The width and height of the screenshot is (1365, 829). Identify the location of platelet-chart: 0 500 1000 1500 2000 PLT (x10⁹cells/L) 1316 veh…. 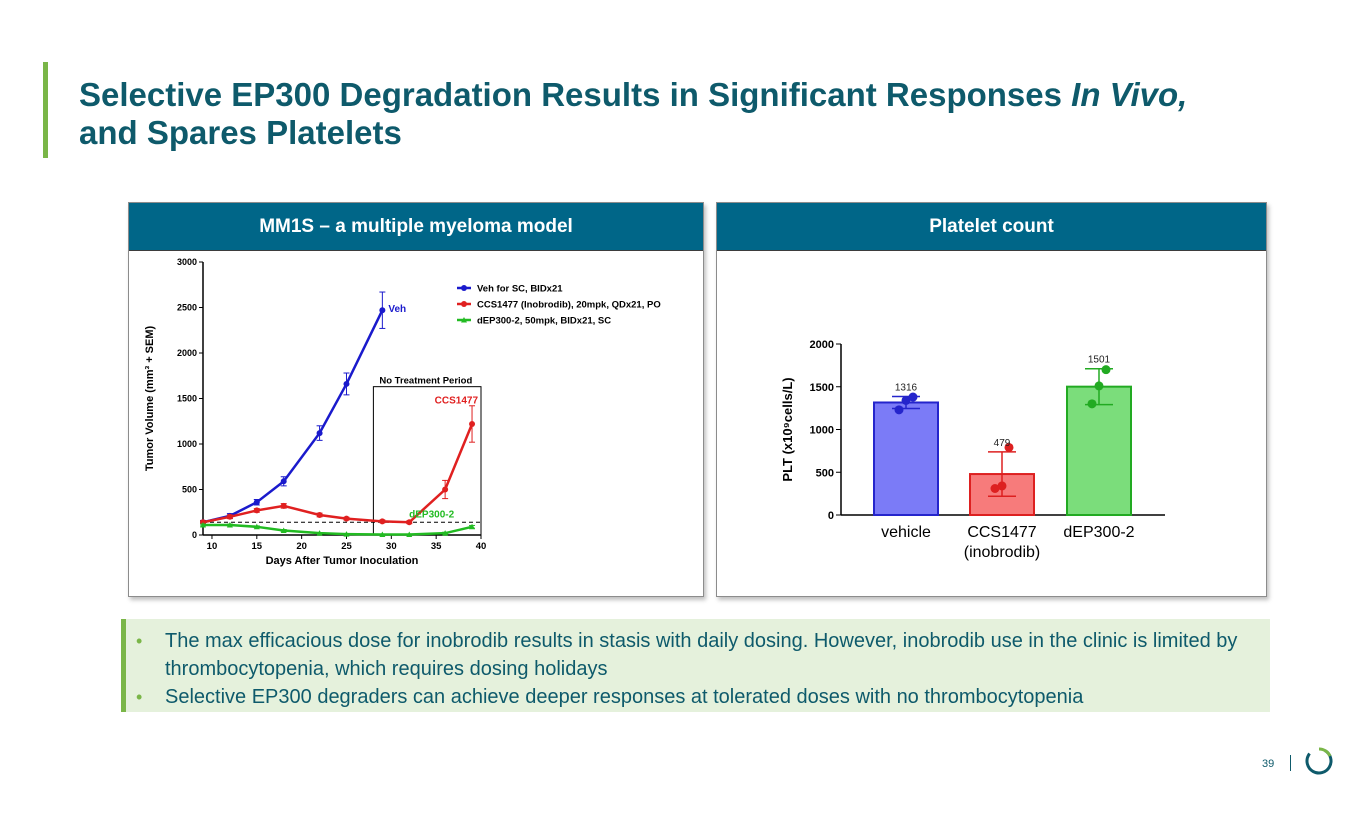
(972, 450).